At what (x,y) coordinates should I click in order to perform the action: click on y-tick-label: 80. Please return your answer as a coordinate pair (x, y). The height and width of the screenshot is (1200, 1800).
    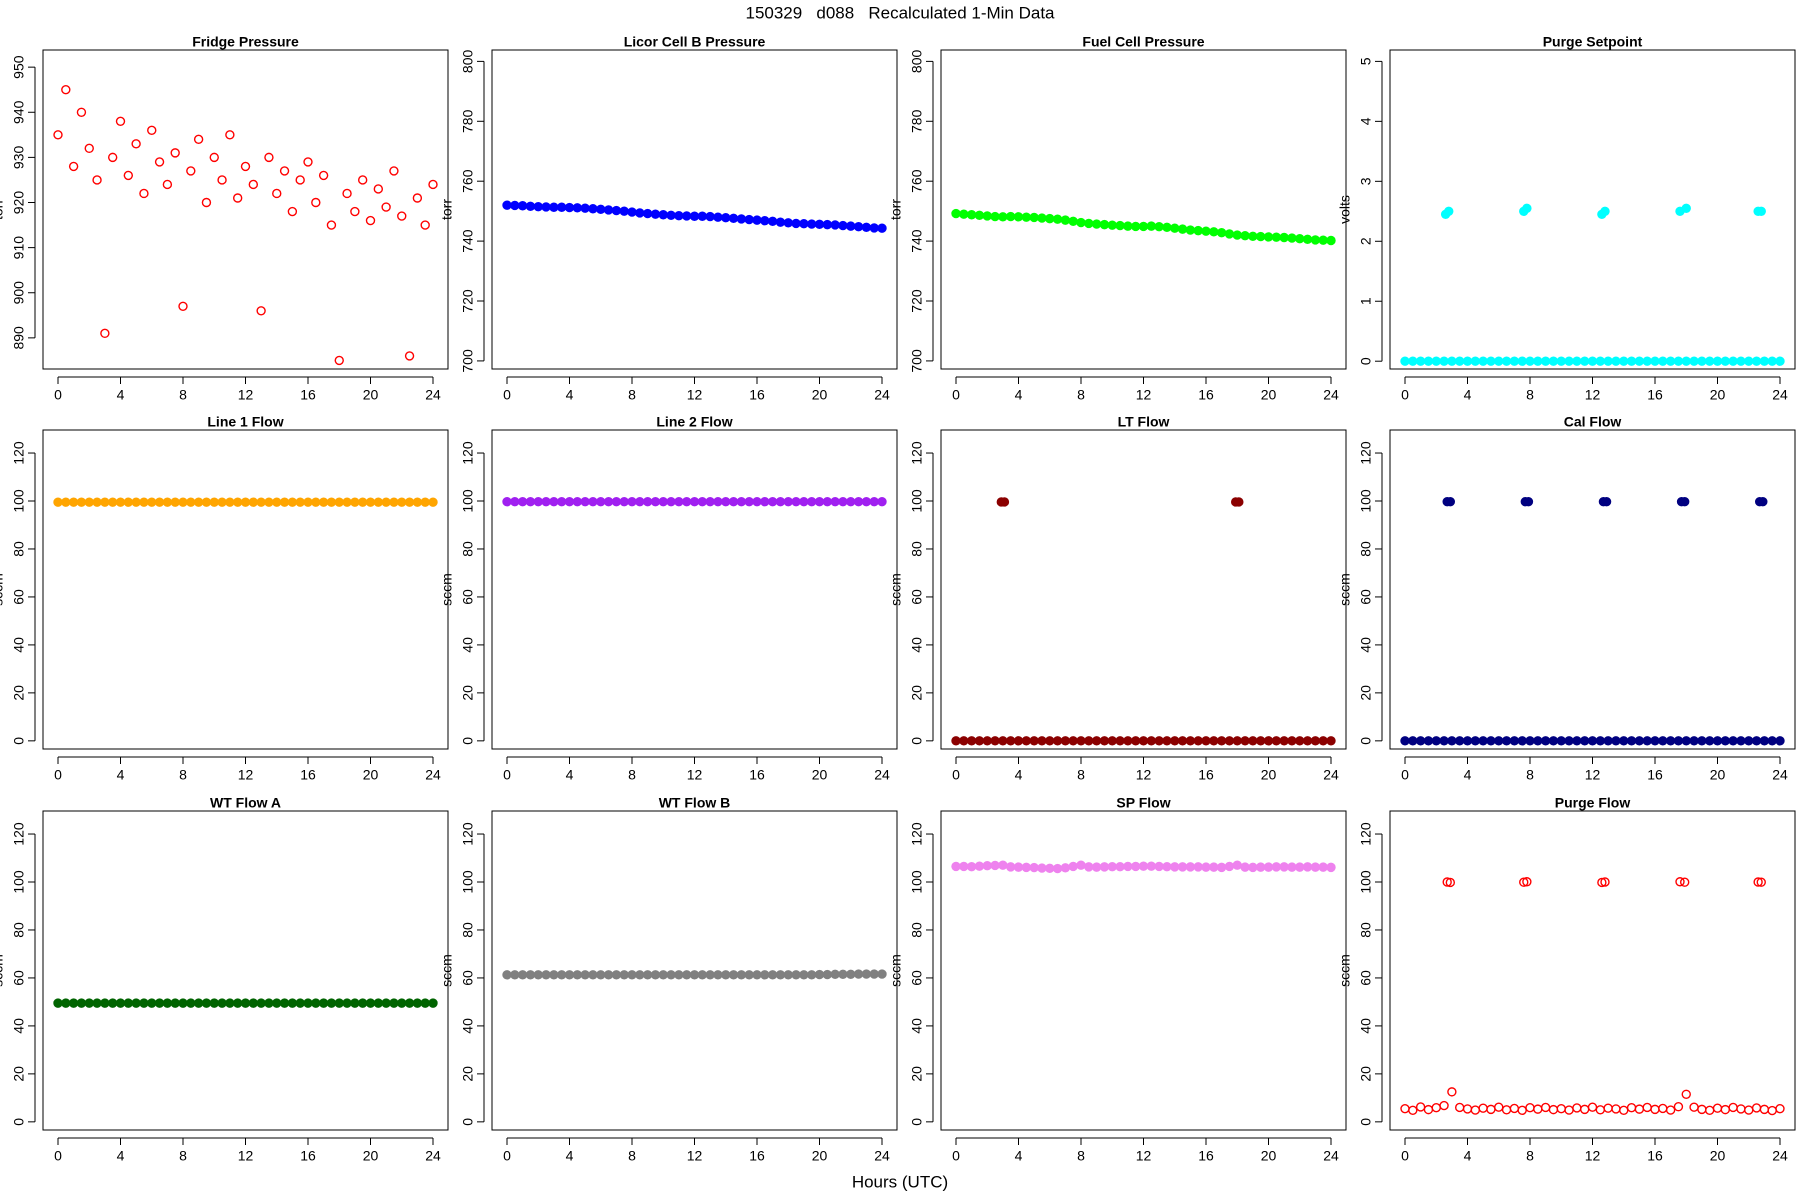
    Looking at the image, I should click on (19, 930).